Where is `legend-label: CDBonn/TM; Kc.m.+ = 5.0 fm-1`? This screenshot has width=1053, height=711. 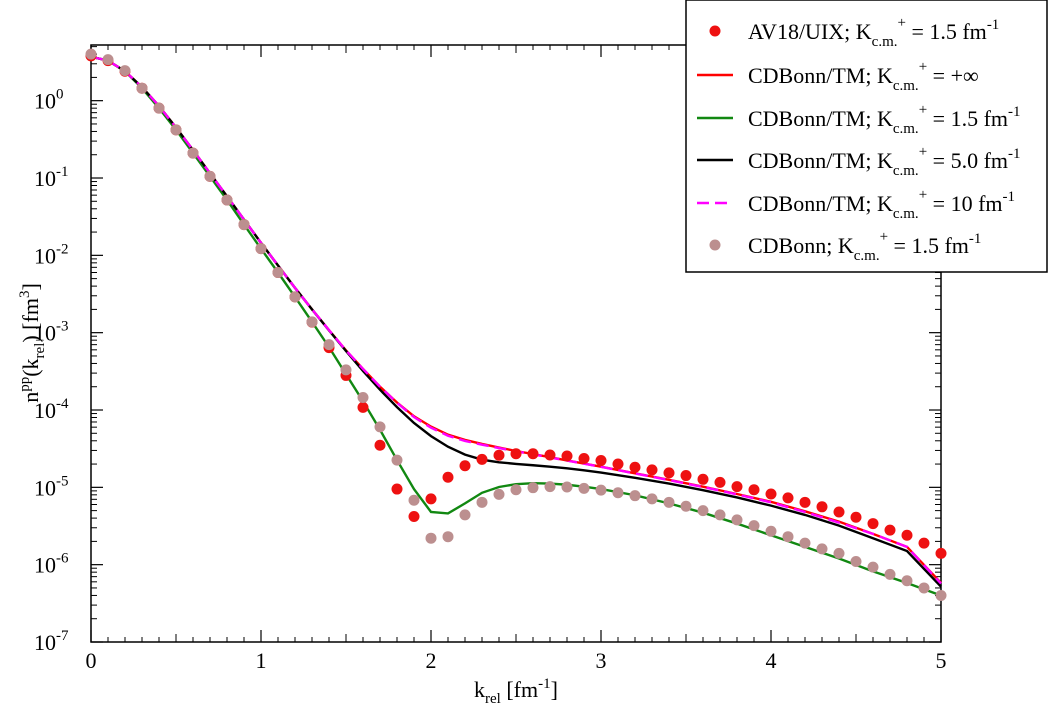
legend-label: CDBonn/TM; Kc.m.+ = 5.0 fm-1 is located at coordinates (884, 161).